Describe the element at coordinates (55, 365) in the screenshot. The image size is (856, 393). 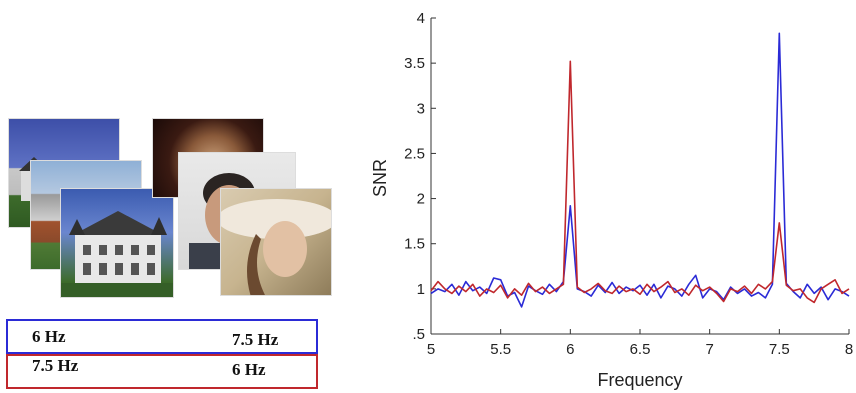
I see `condition-2-left-rate: 7.5 Hz` at that location.